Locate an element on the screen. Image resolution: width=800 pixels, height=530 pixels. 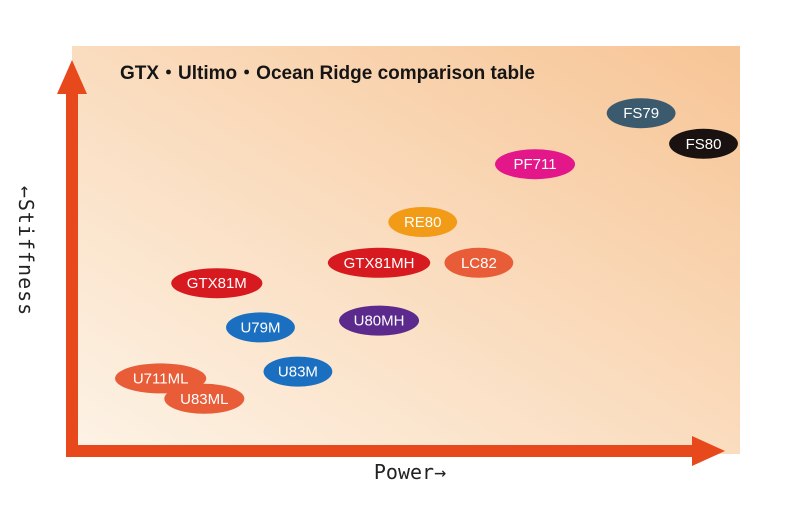
data-point-label: FS80 is located at coordinates (704, 144).